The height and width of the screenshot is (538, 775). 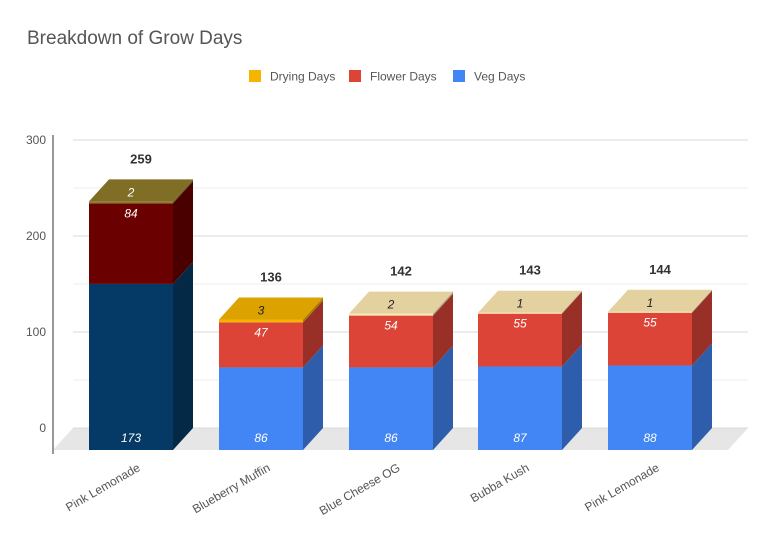 I want to click on total-label: 143, so click(x=530, y=270).